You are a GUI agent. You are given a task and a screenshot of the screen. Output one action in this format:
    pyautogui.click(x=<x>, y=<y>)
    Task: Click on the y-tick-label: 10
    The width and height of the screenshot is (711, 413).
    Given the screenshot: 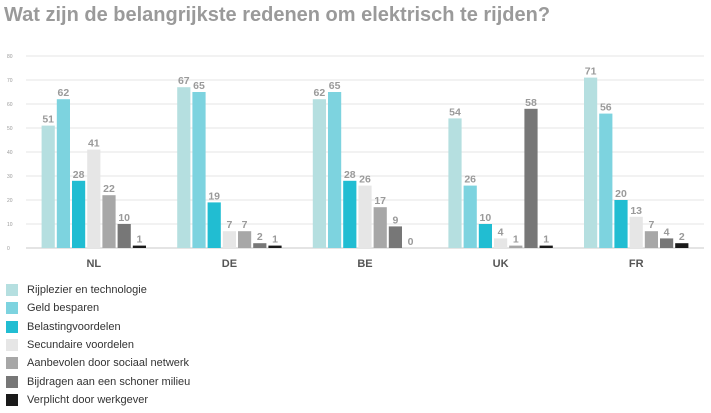 What is the action you would take?
    pyautogui.click(x=10, y=225)
    